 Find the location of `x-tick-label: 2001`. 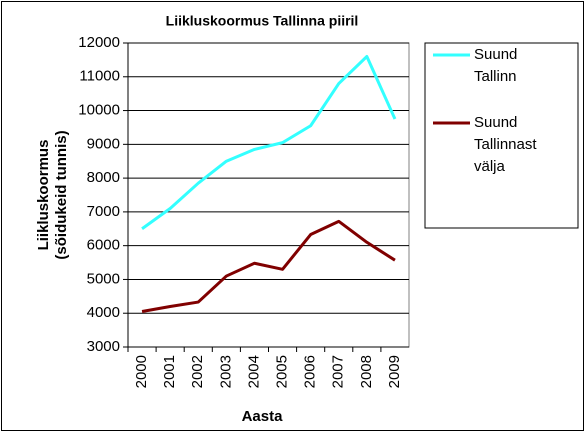

x-tick-label: 2001 is located at coordinates (169, 371).